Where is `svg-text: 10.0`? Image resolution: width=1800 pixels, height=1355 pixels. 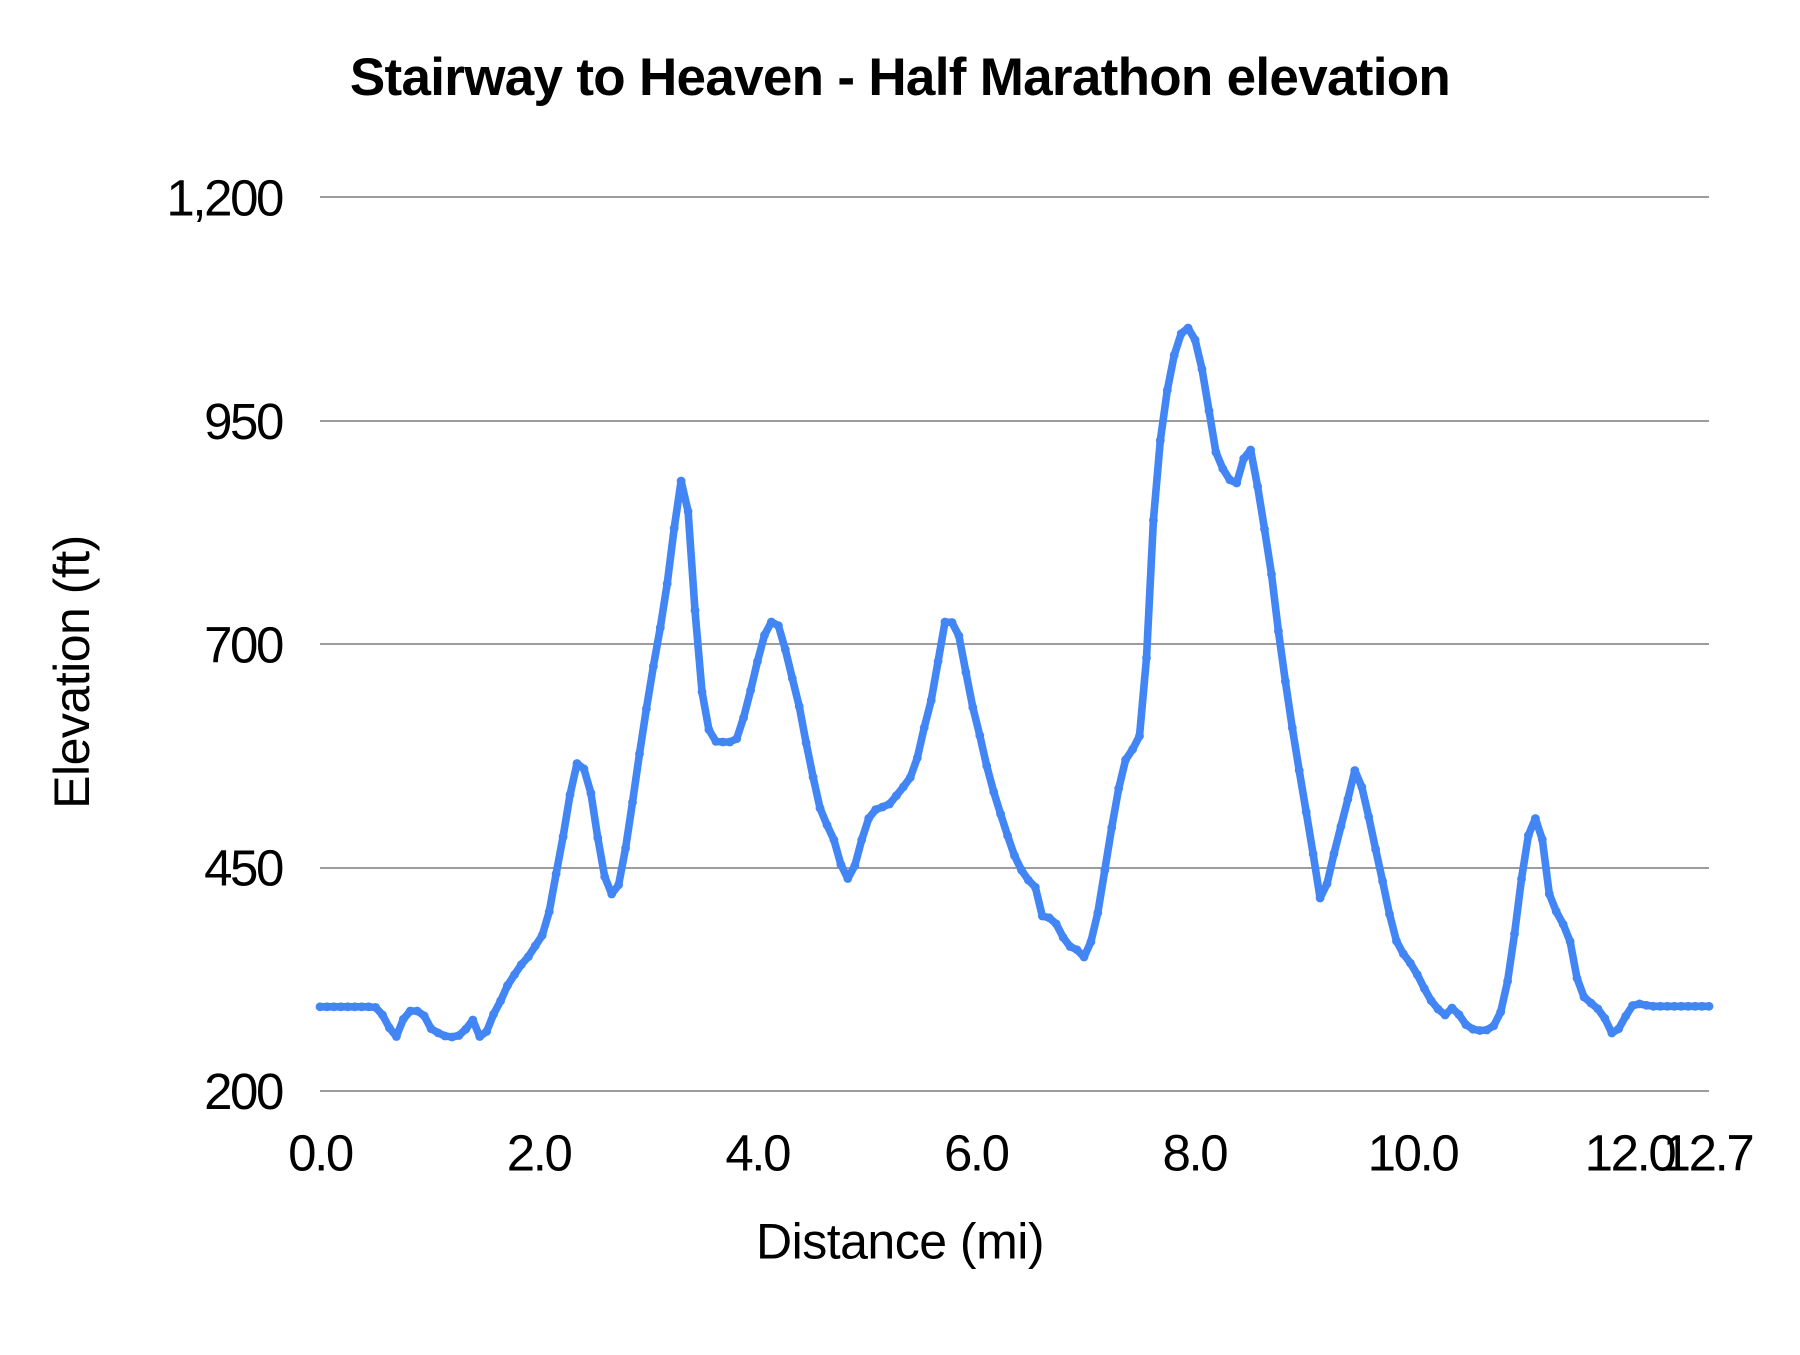
svg-text: 10.0 is located at coordinates (1413, 1153).